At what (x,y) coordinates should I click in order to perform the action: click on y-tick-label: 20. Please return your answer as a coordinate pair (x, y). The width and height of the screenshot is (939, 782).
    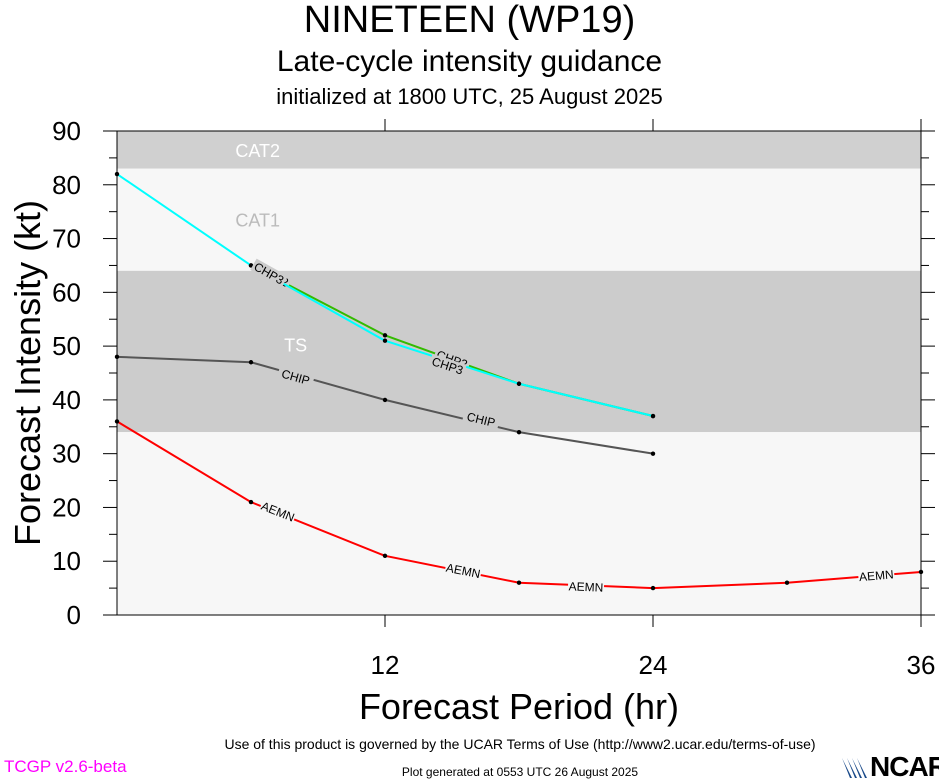
    Looking at the image, I should click on (66, 507).